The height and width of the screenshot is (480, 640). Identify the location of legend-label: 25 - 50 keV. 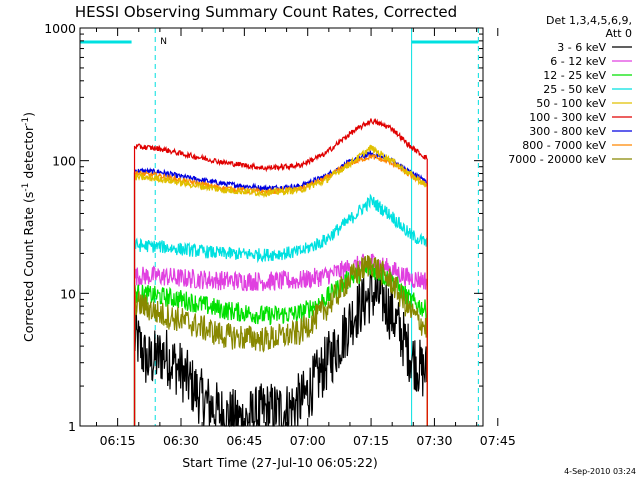
(574, 89).